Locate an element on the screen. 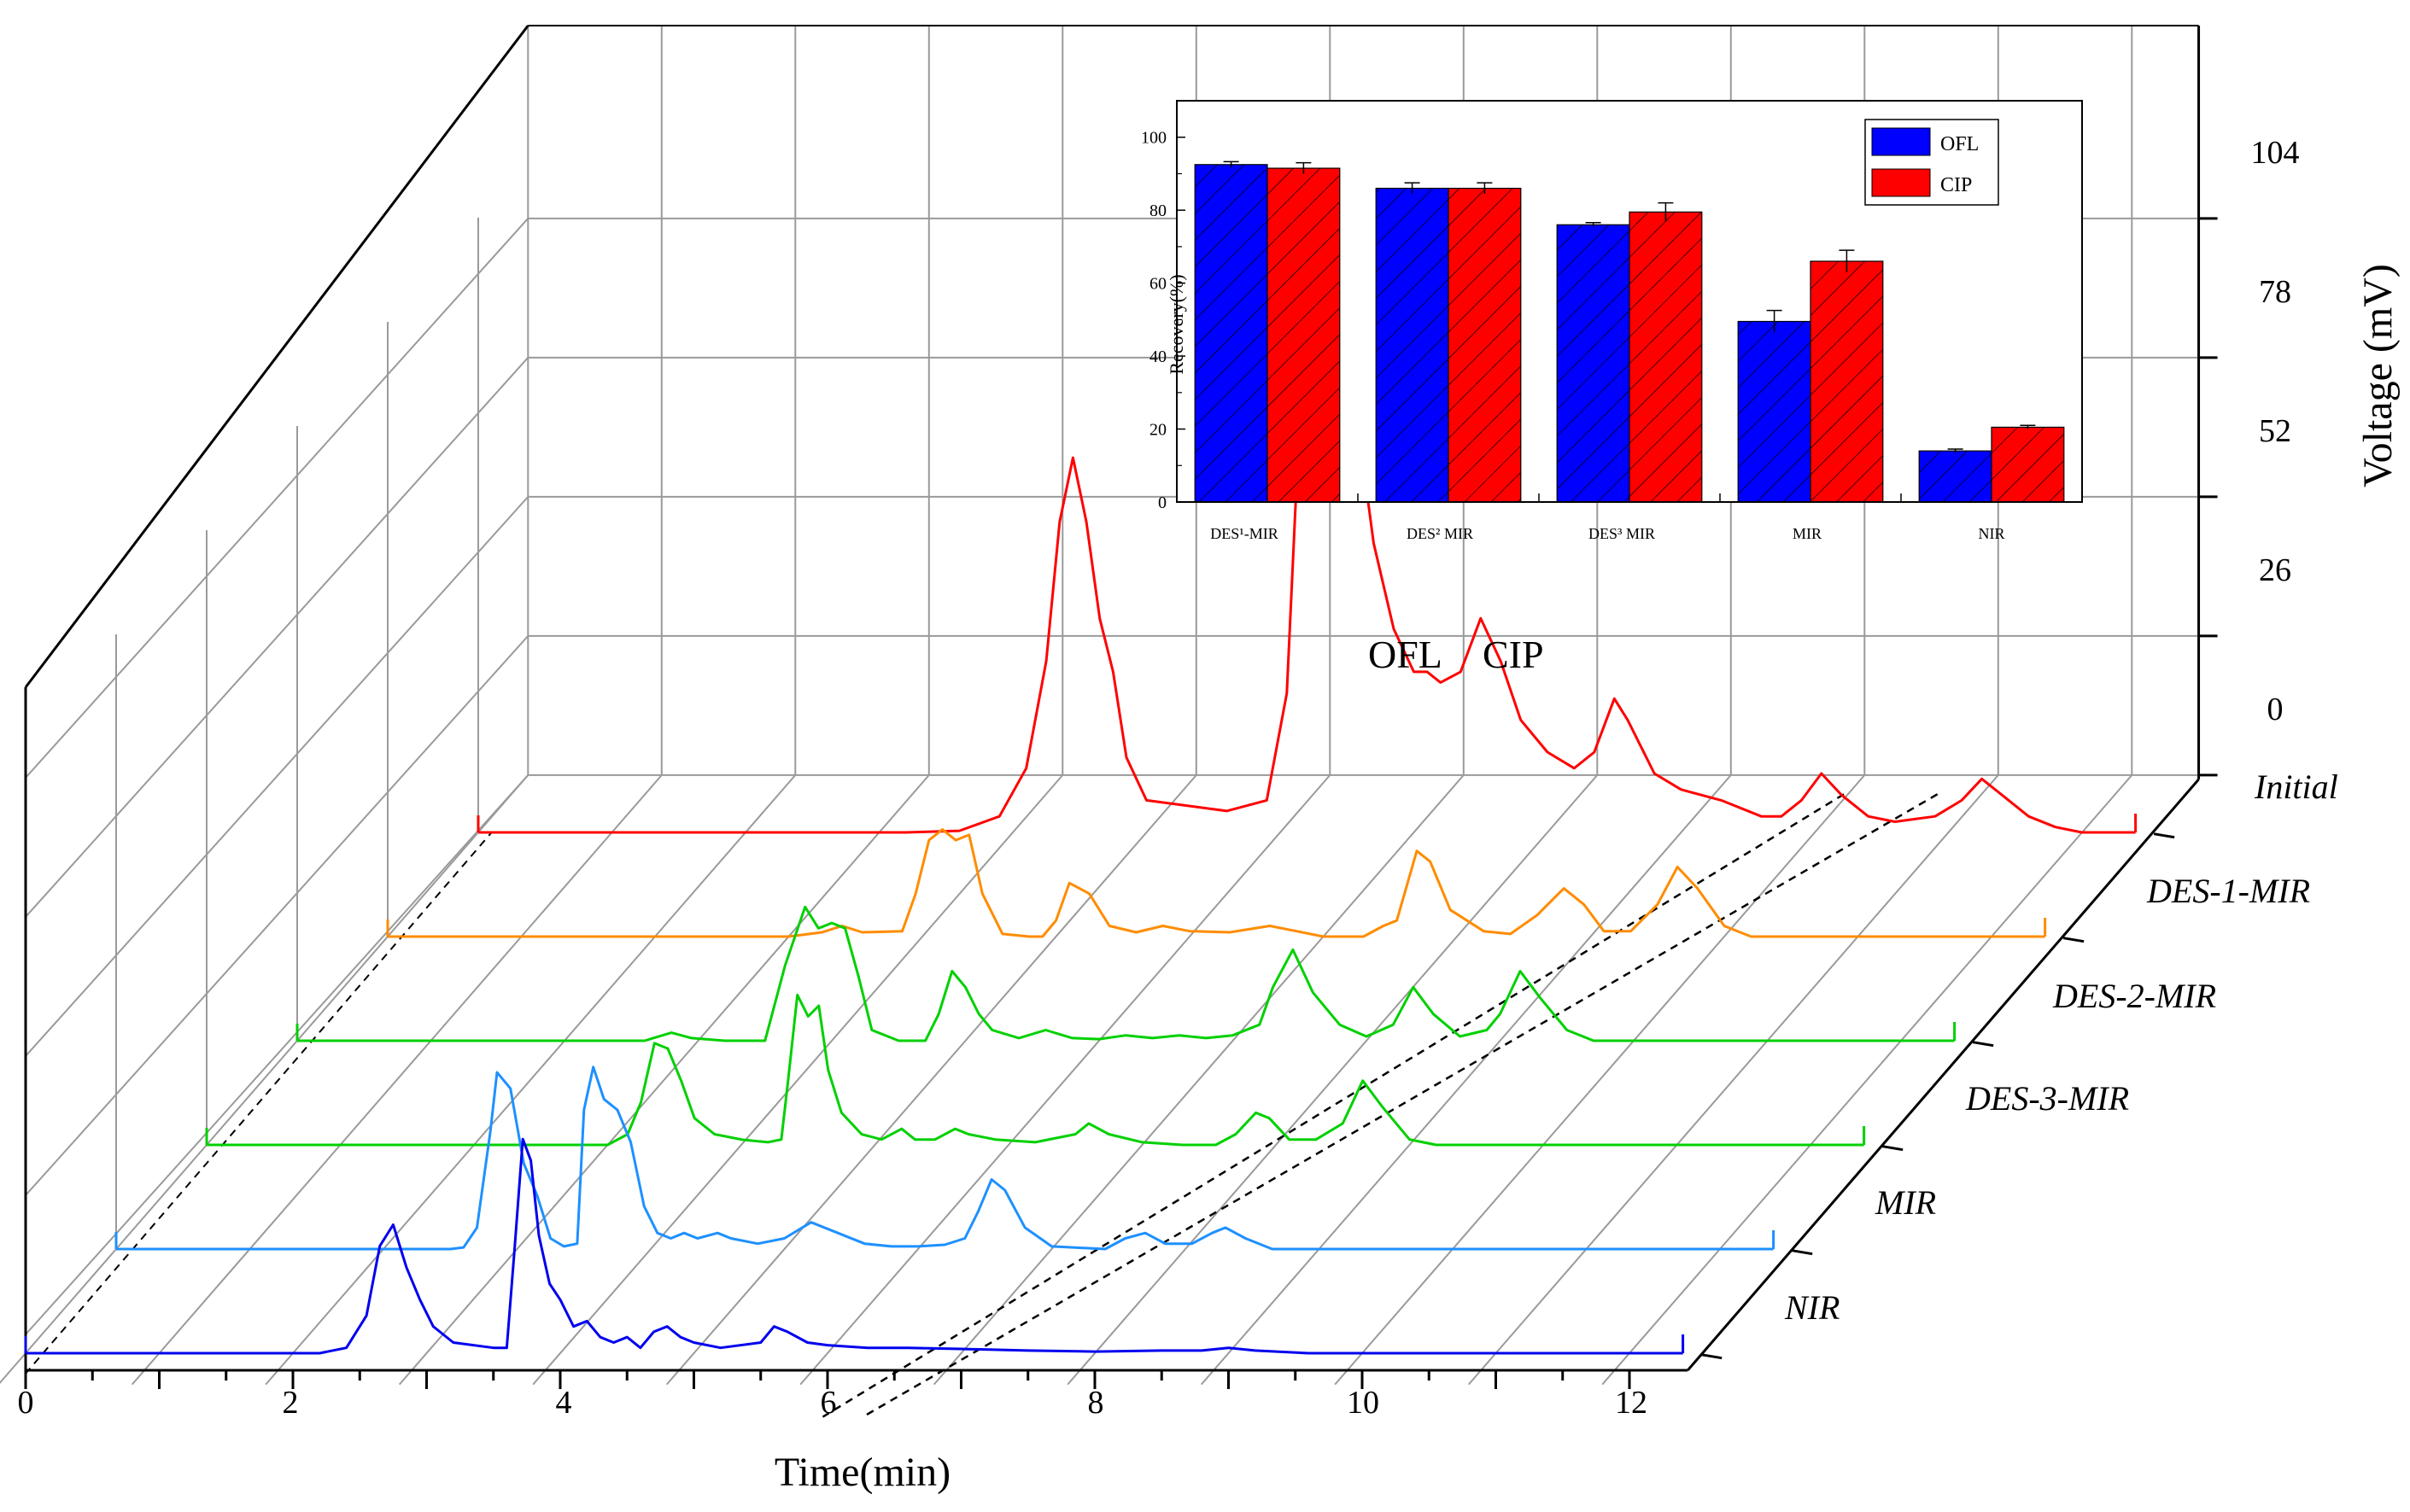 The image size is (2410, 1512). chromatogram-des-3-mir is located at coordinates (1036, 1070).